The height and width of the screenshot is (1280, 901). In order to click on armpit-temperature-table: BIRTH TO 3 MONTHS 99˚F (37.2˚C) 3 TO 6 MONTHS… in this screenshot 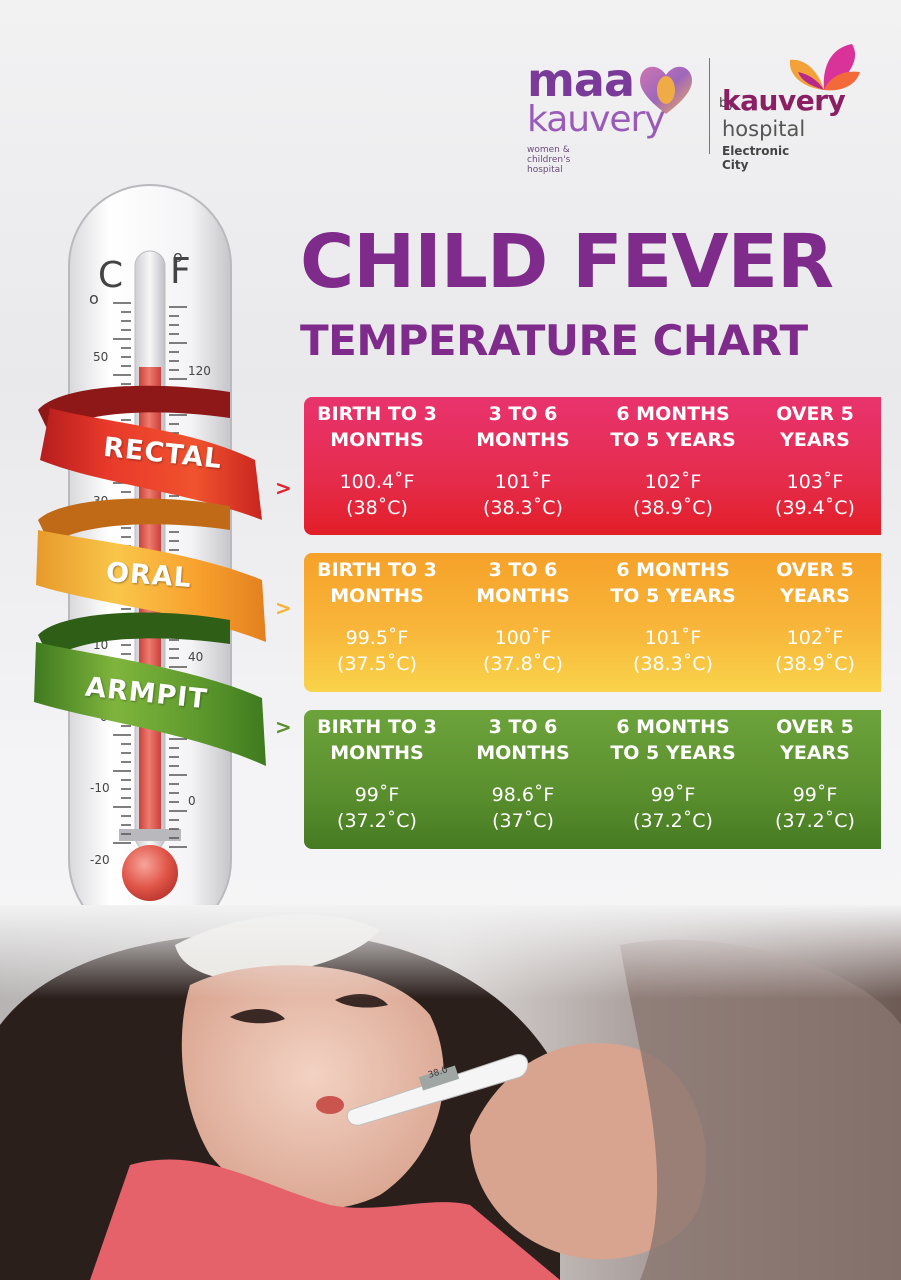, I will do `click(592, 779)`.